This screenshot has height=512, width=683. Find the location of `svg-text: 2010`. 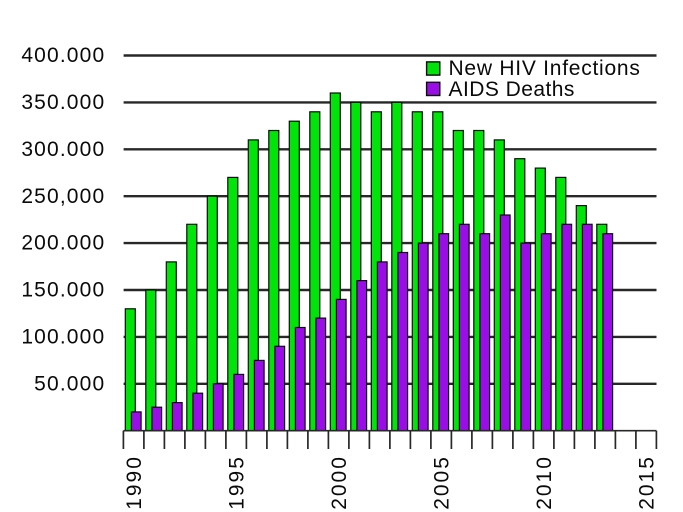

svg-text: 2010 is located at coordinates (544, 482).